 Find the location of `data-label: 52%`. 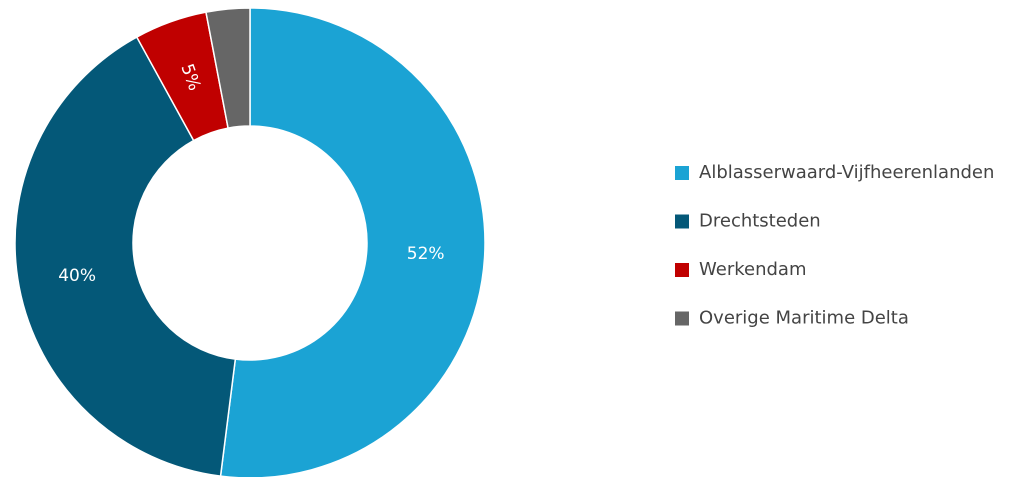

data-label: 52% is located at coordinates (426, 254).